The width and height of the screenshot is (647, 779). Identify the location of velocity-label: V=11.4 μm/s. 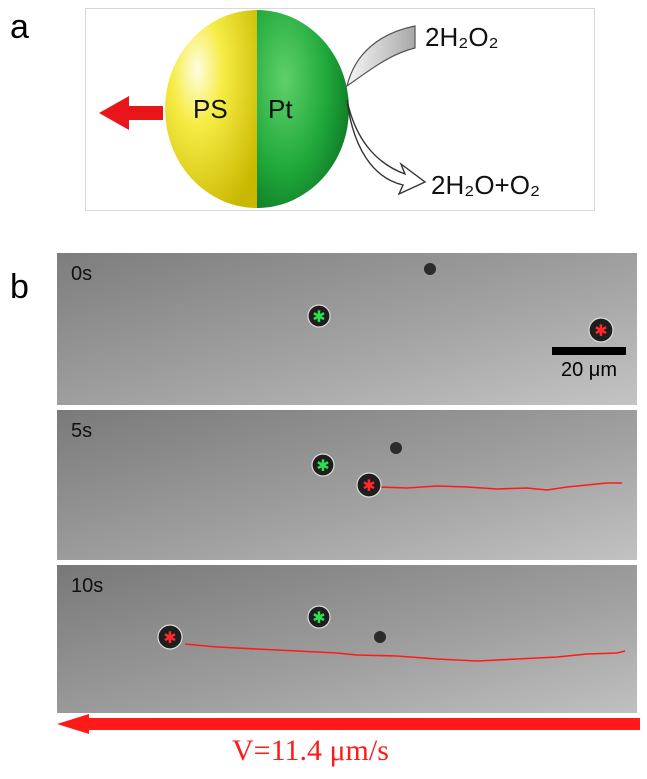
(310, 750).